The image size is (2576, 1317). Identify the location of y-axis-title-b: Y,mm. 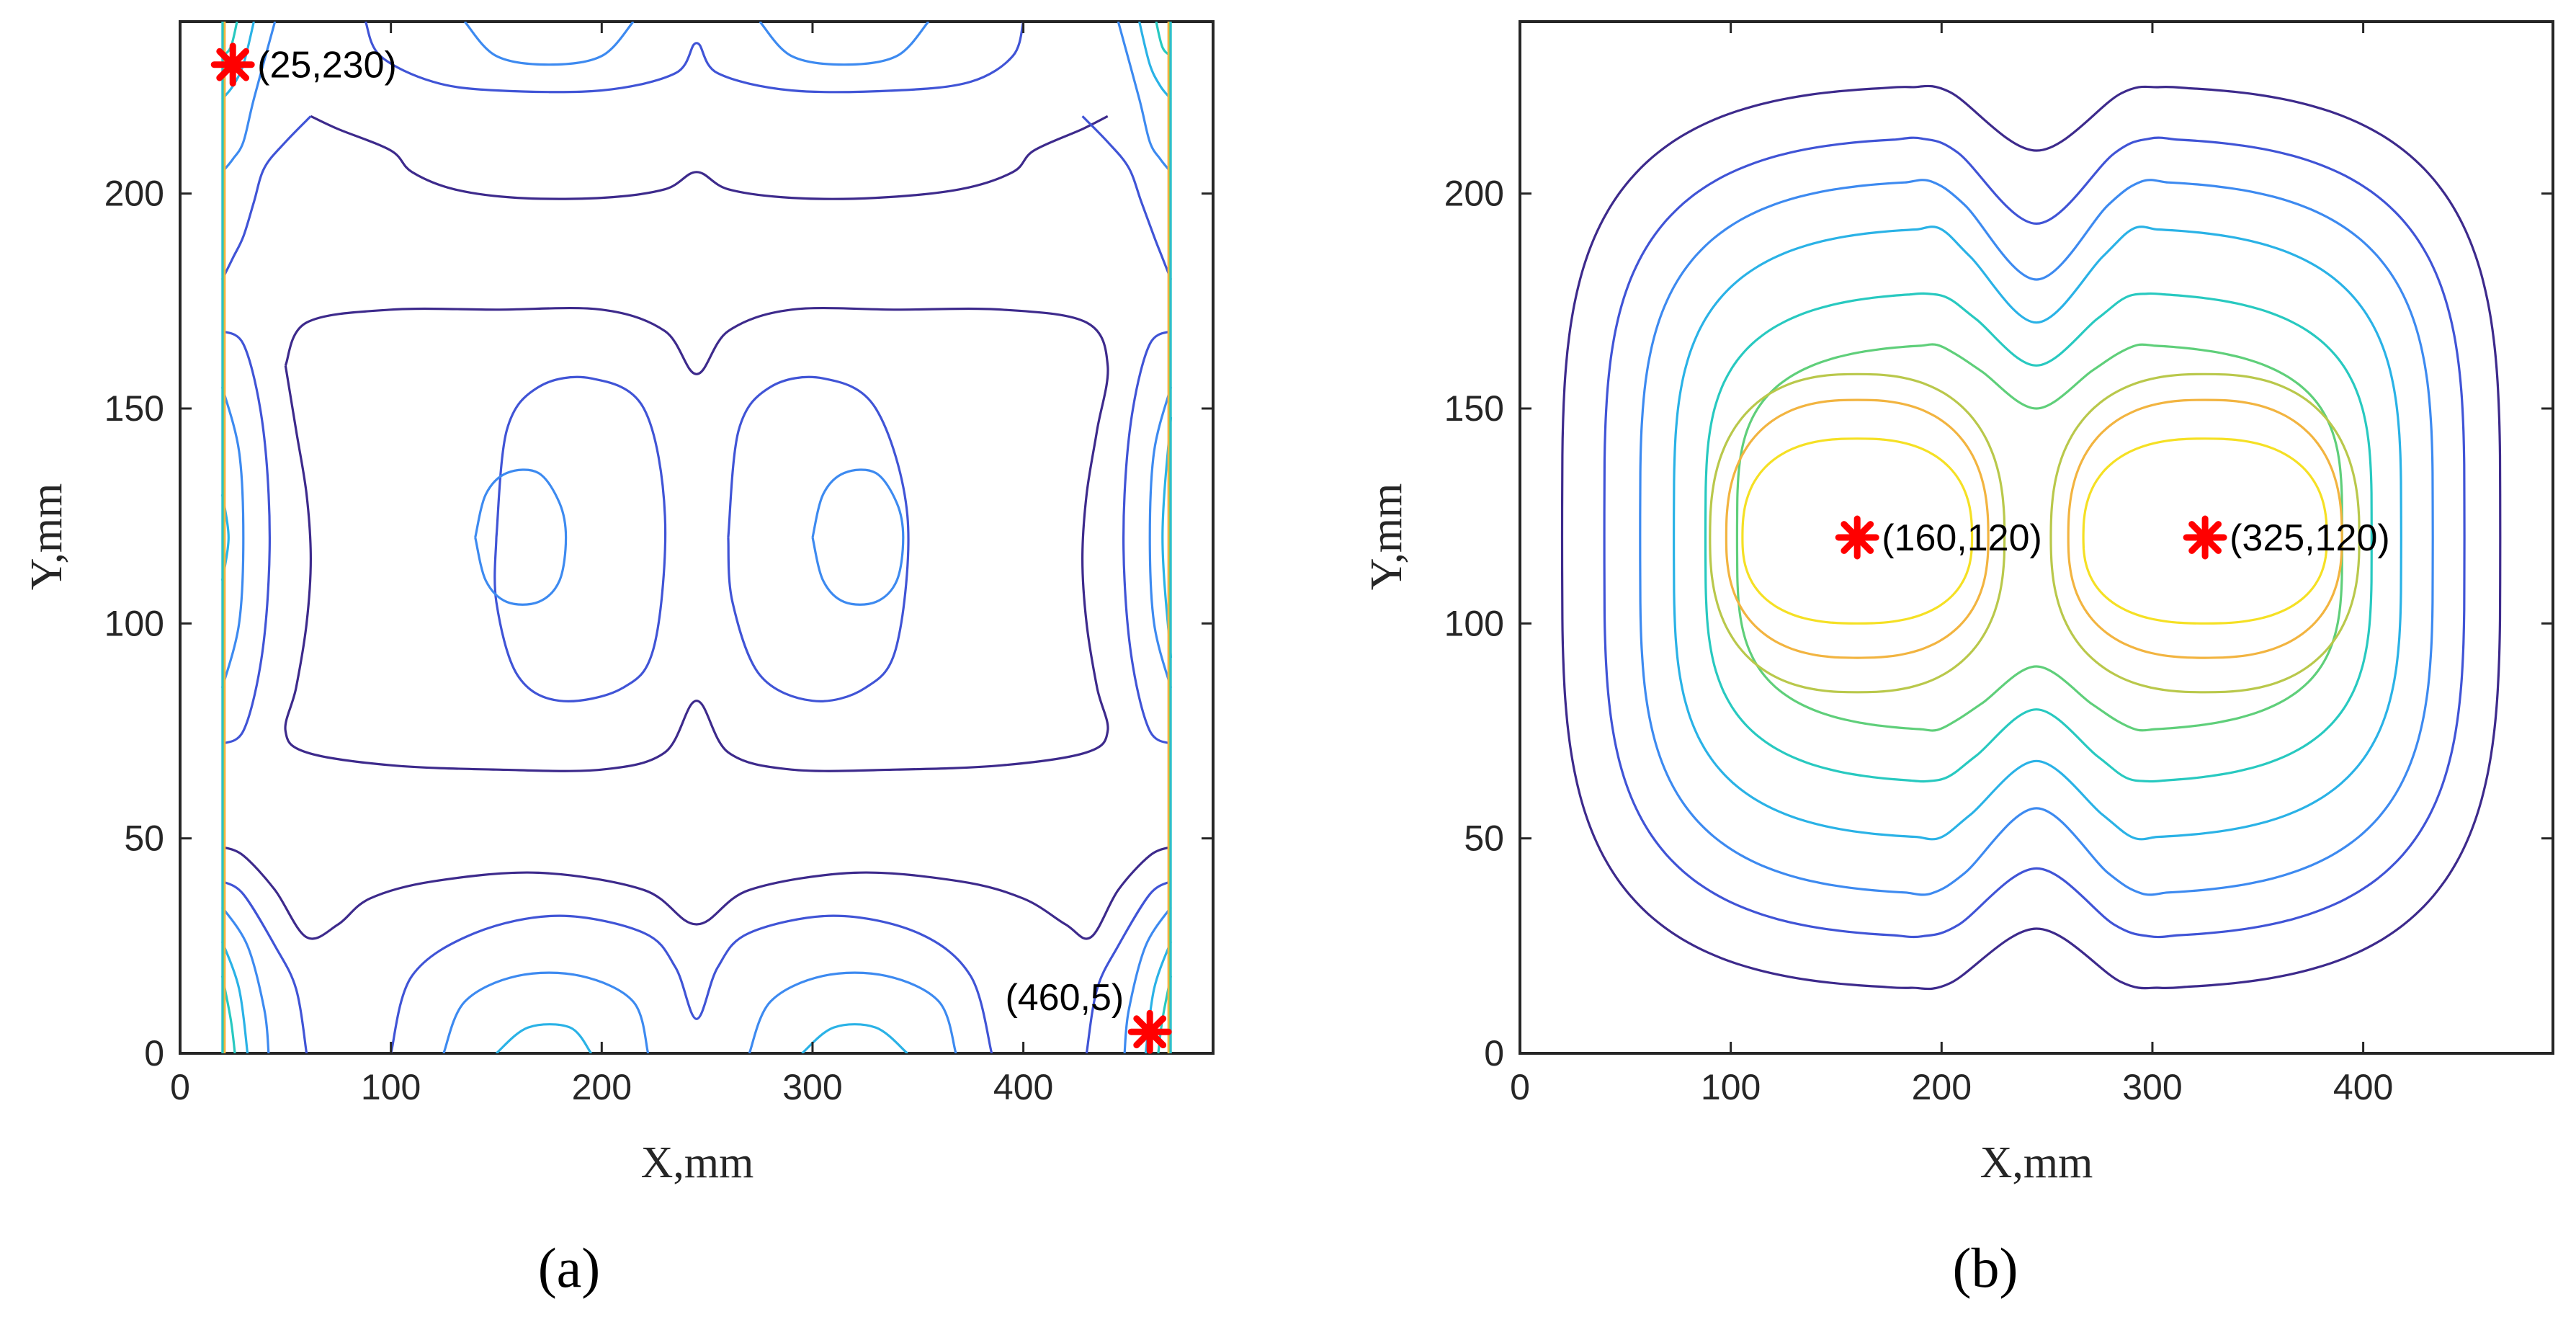
(1386, 537).